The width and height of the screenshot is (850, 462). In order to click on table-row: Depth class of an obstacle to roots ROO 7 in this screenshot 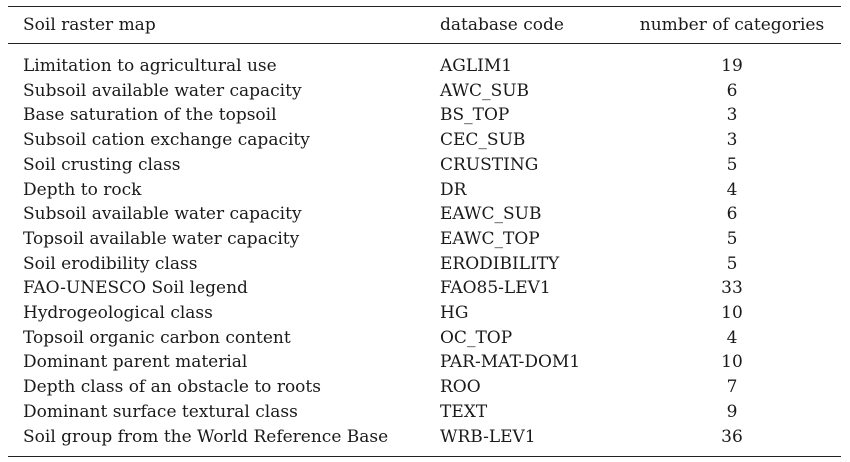, I will do `click(425, 387)`.